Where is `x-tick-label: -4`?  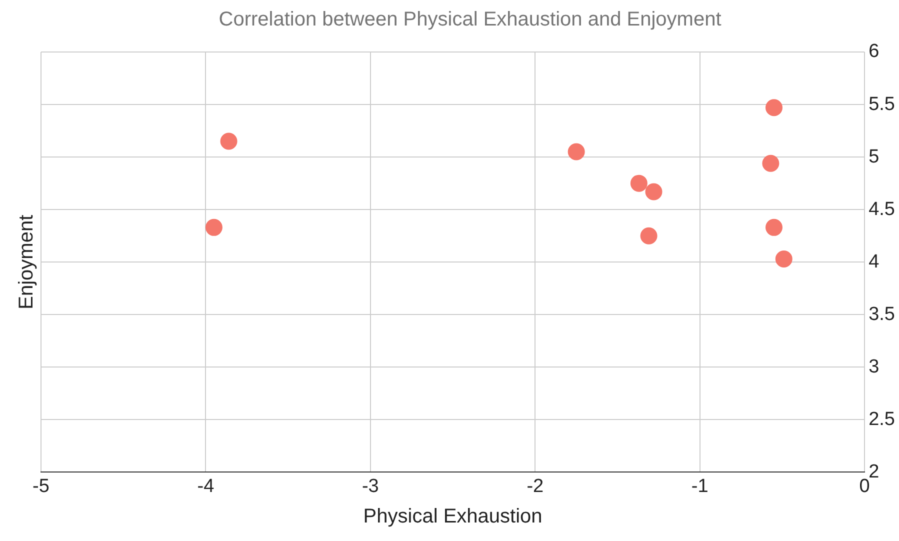
x-tick-label: -4 is located at coordinates (206, 486).